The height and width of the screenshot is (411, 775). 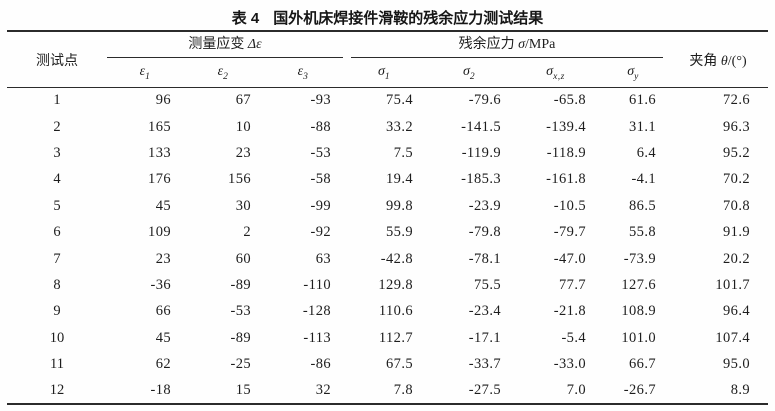 What do you see at coordinates (485, 337) in the screenshot?
I see `cell-value: -17.1` at bounding box center [485, 337].